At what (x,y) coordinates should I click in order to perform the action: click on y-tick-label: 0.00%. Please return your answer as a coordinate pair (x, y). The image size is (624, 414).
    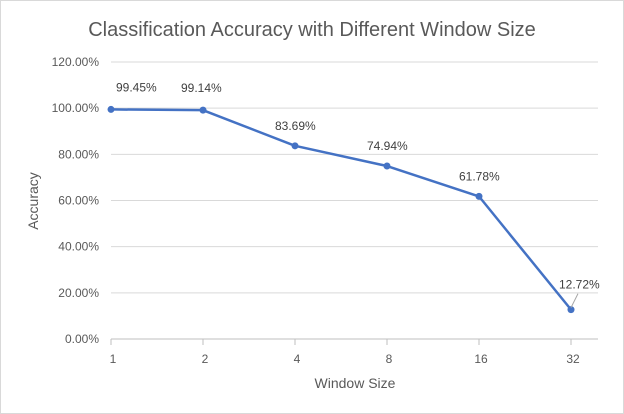
    Looking at the image, I should click on (82, 339).